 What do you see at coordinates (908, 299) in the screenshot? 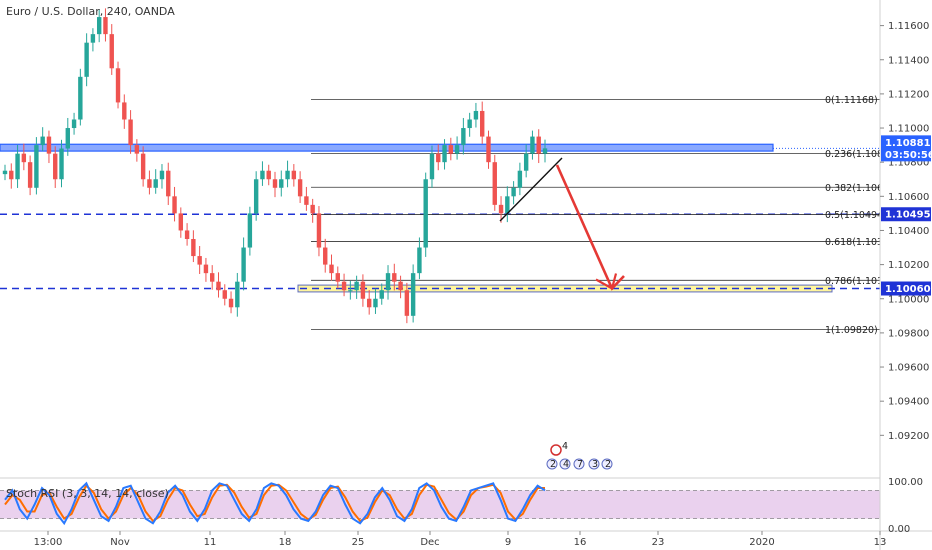
I see `price-tick-label: 1.10000` at bounding box center [908, 299].